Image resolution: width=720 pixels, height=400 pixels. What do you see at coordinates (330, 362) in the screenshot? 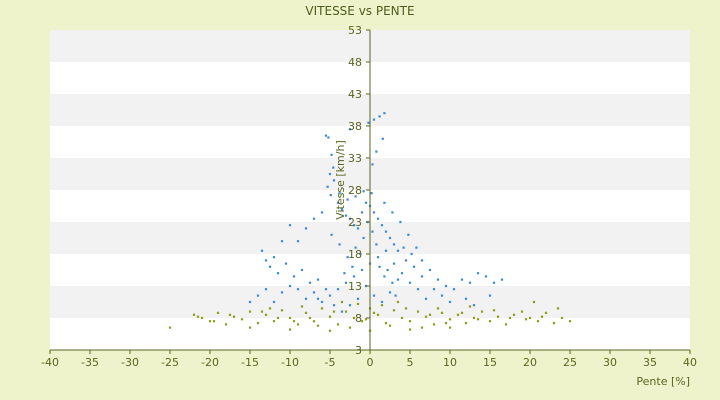
I see `x-tick-label: -5` at bounding box center [330, 362].